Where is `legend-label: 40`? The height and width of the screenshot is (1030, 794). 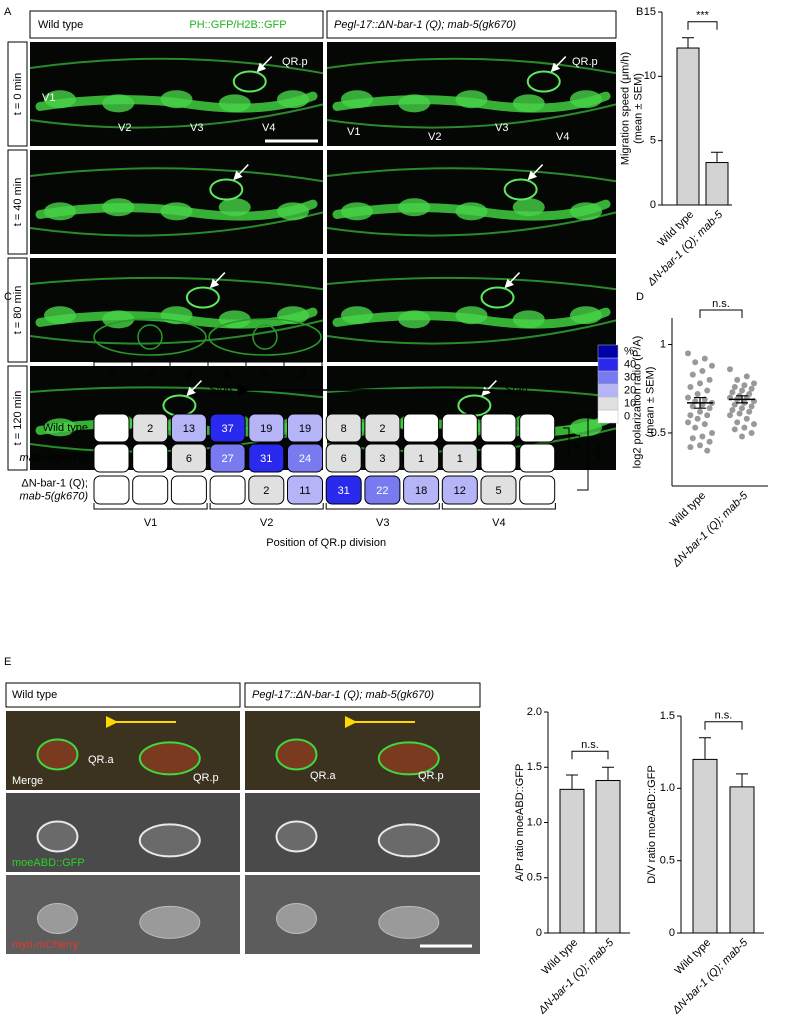 legend-label: 40 is located at coordinates (630, 364).